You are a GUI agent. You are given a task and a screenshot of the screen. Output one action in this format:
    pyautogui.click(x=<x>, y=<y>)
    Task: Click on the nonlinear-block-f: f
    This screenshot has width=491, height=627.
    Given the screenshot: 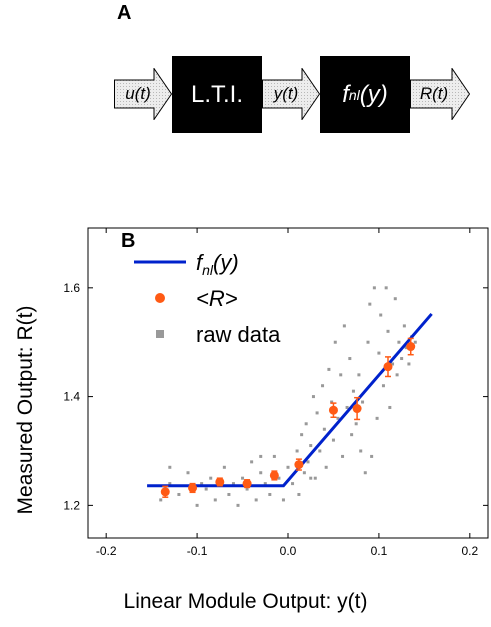 What is the action you would take?
    pyautogui.click(x=345, y=94)
    